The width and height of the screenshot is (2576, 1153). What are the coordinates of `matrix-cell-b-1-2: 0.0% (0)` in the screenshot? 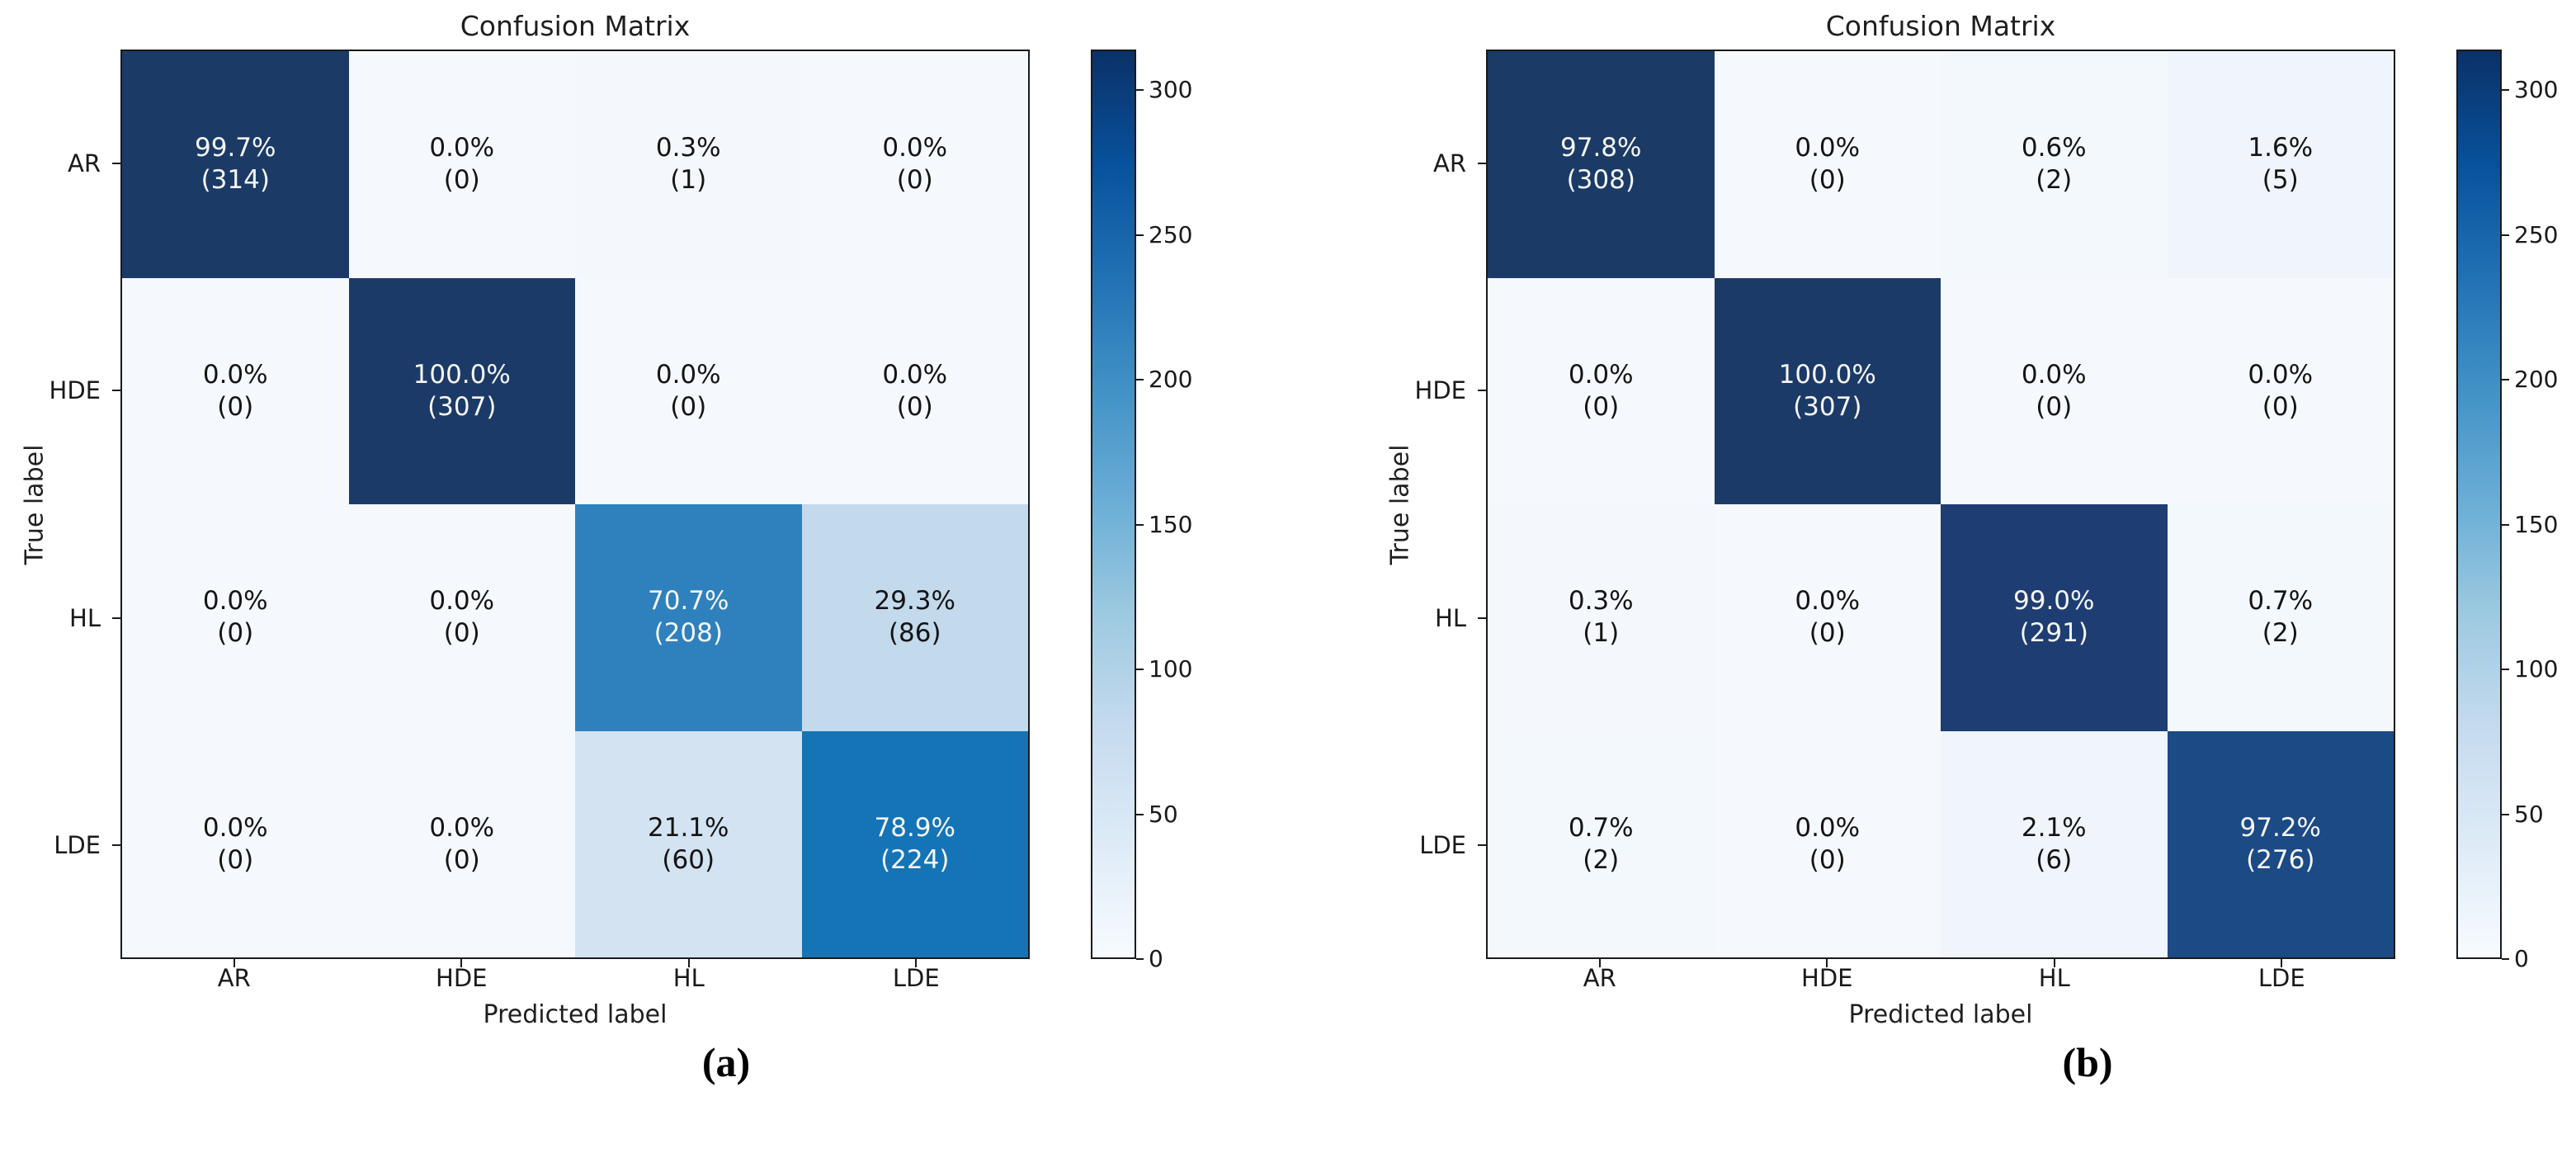 It's located at (2054, 390).